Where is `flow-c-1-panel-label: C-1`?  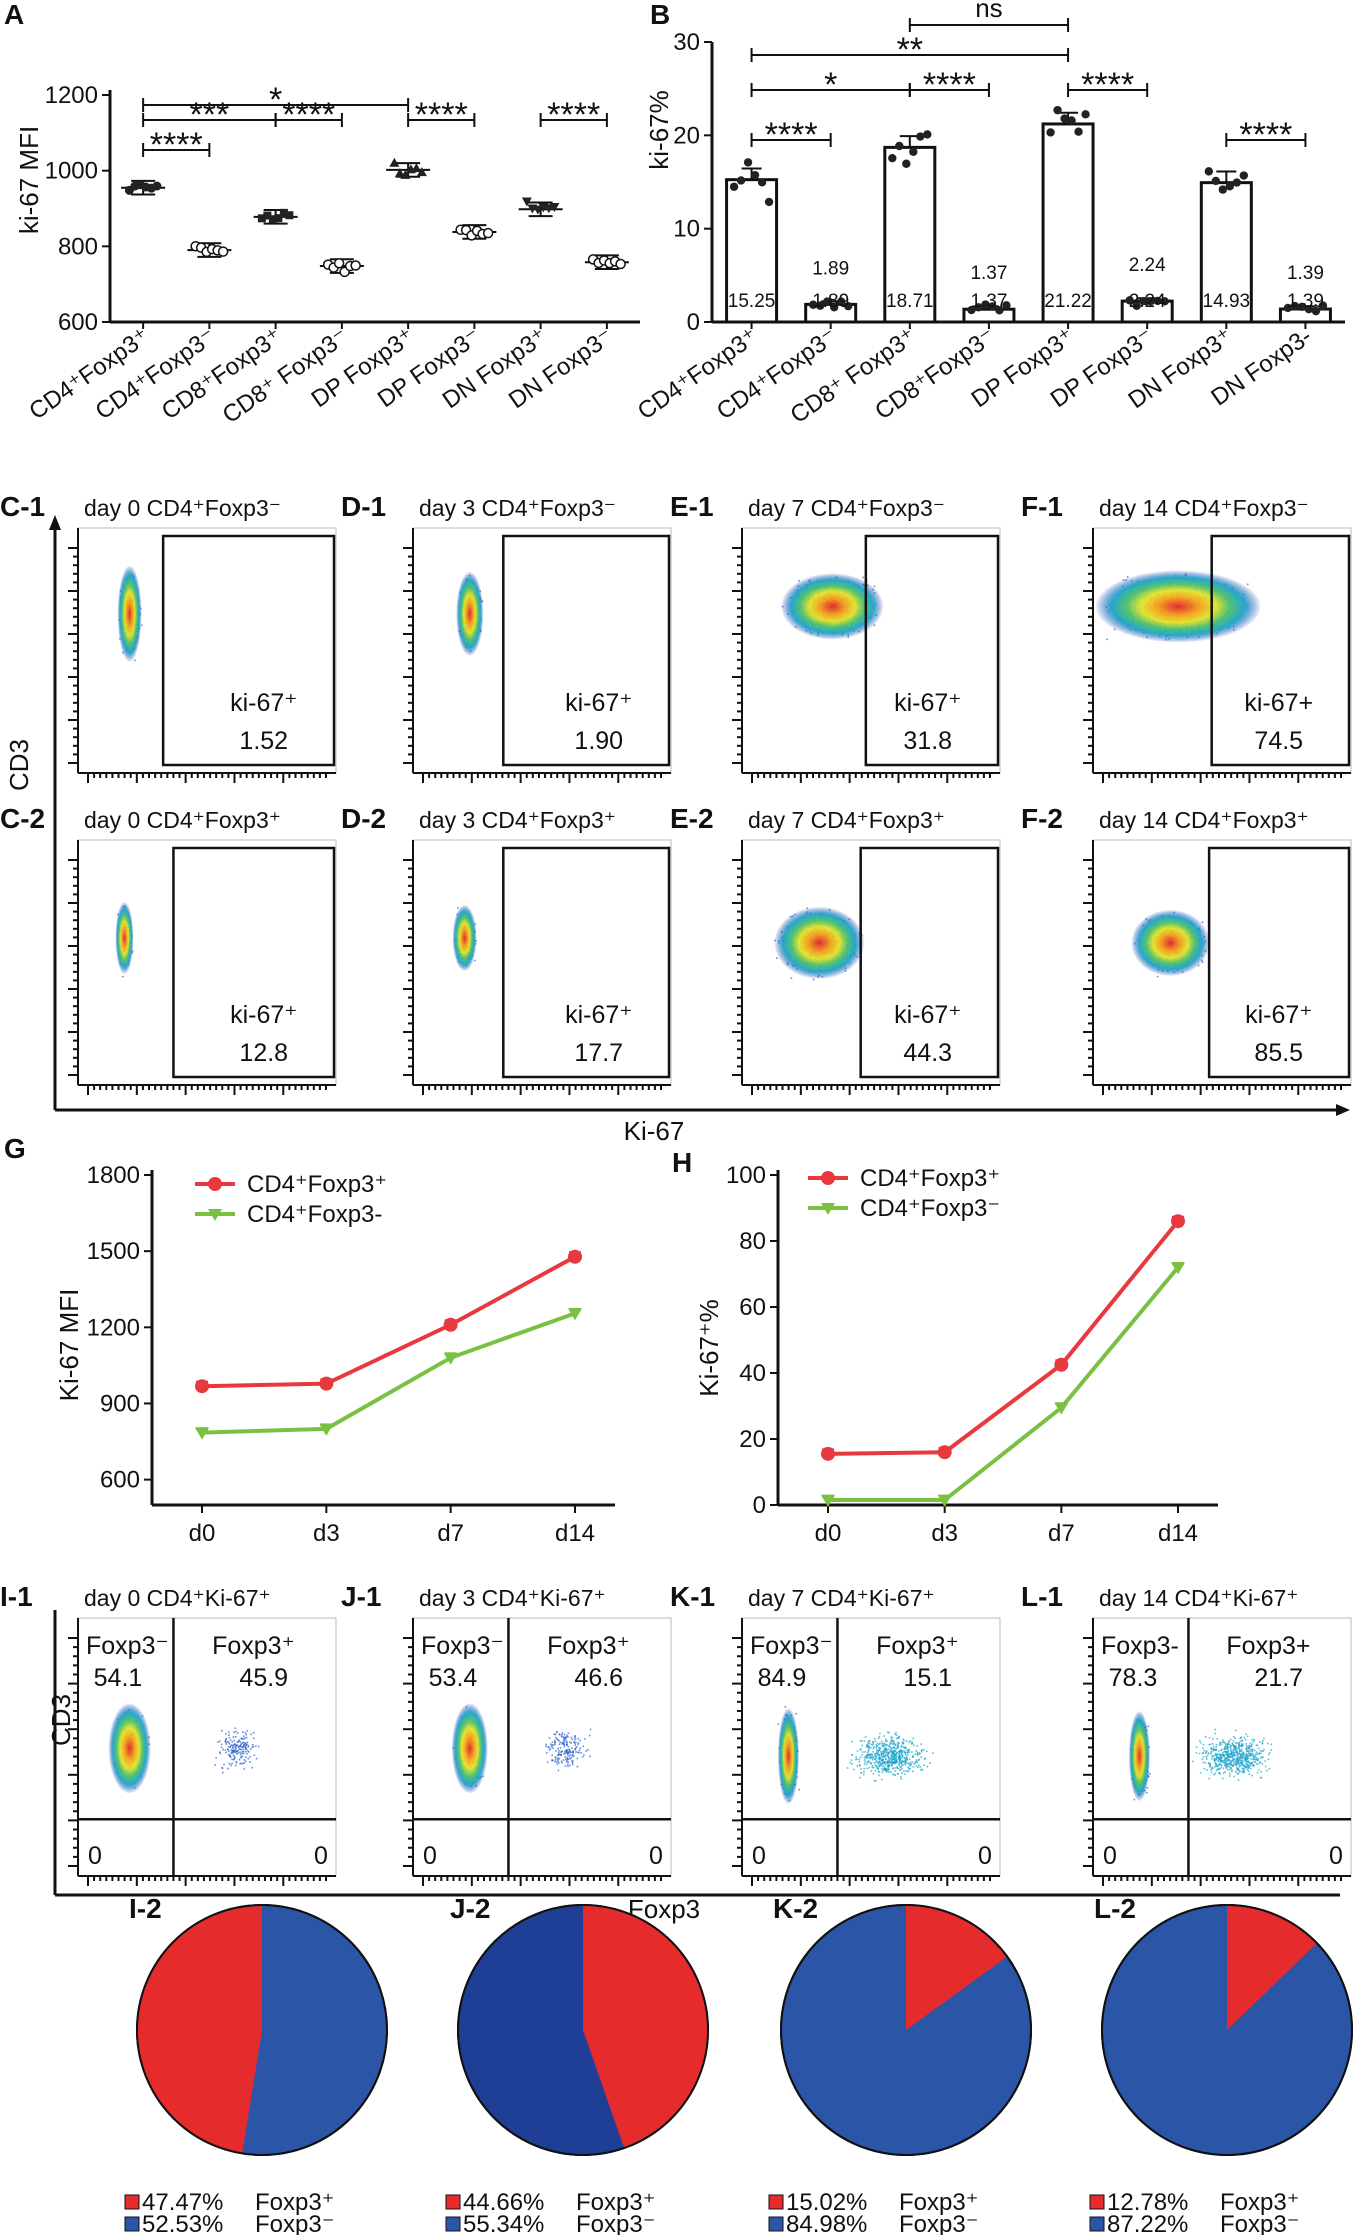 flow-c-1-panel-label: C-1 is located at coordinates (22, 506).